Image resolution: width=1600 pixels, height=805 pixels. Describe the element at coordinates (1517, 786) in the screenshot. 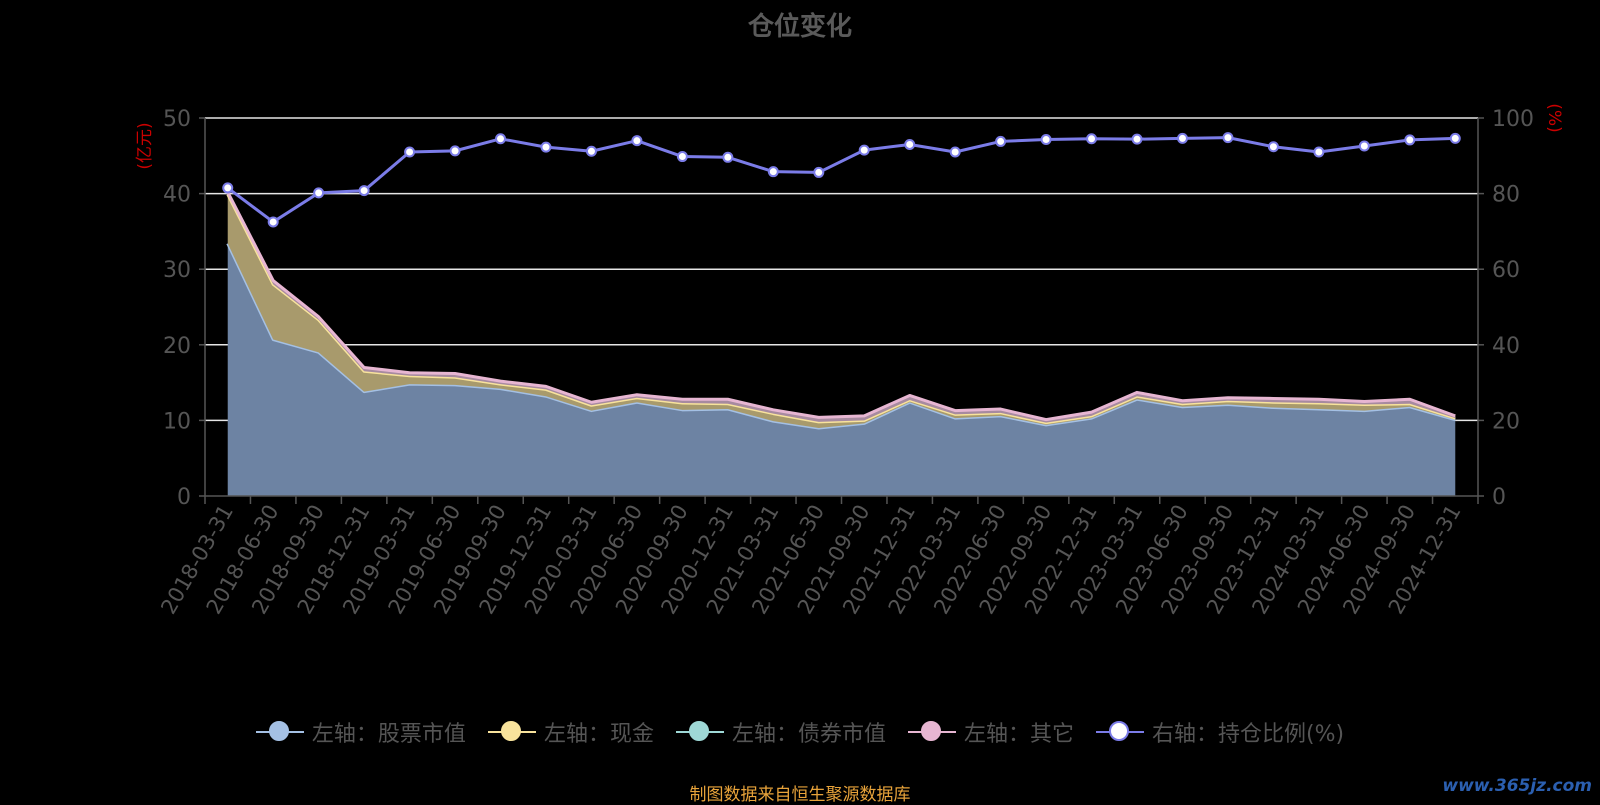

I see `watermark: www.365jz.com` at that location.